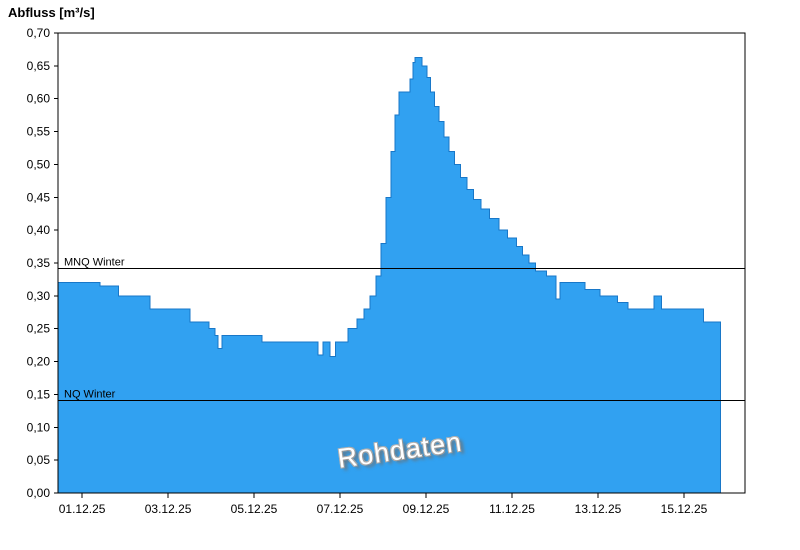  Describe the element at coordinates (39, 33) in the screenshot. I see `y-tick-label: 0,70` at that location.